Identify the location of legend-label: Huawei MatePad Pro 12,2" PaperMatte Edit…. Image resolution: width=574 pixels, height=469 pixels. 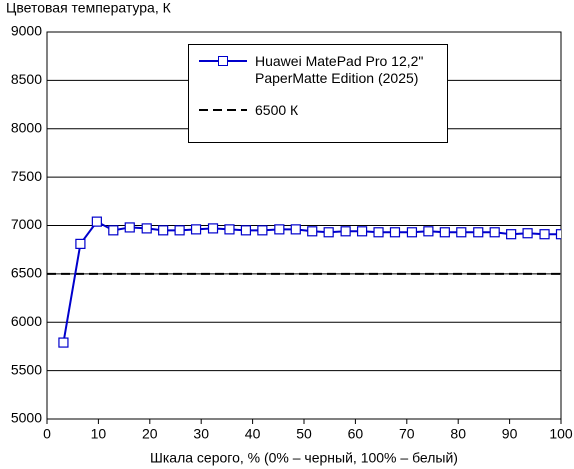
(339, 69).